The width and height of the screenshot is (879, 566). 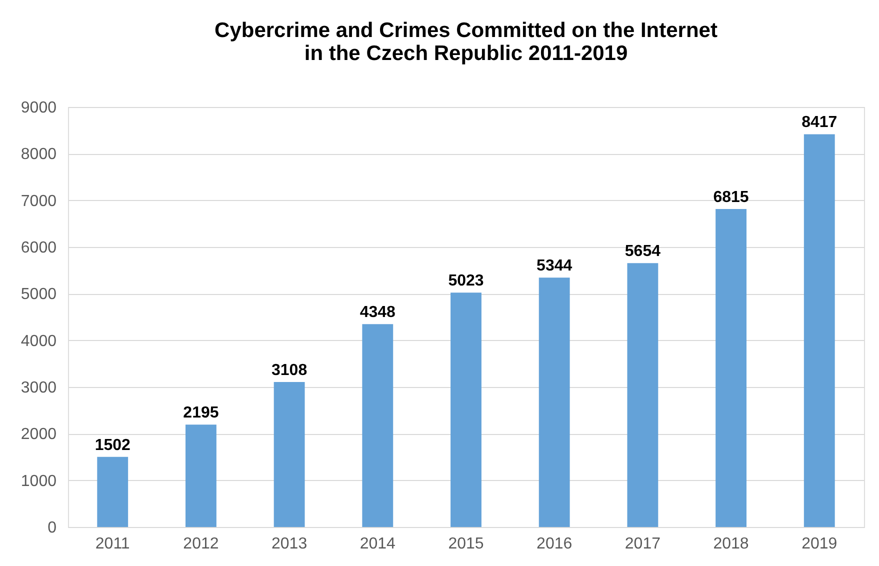 I want to click on x-tick-label: 2018, so click(x=731, y=544).